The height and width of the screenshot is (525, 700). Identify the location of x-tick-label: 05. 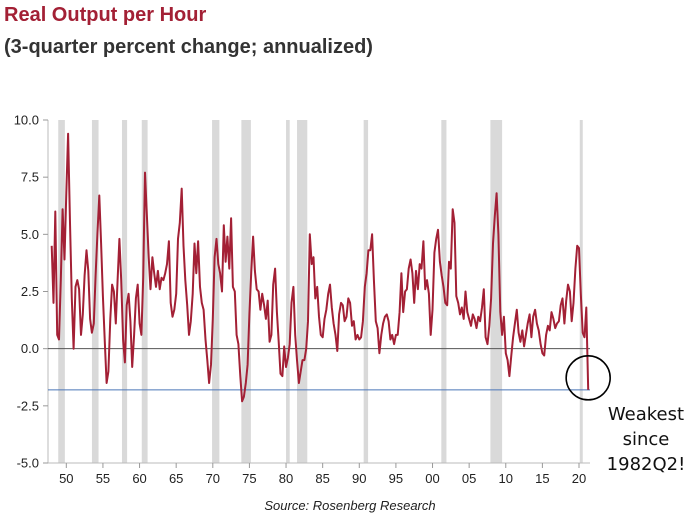
(469, 478).